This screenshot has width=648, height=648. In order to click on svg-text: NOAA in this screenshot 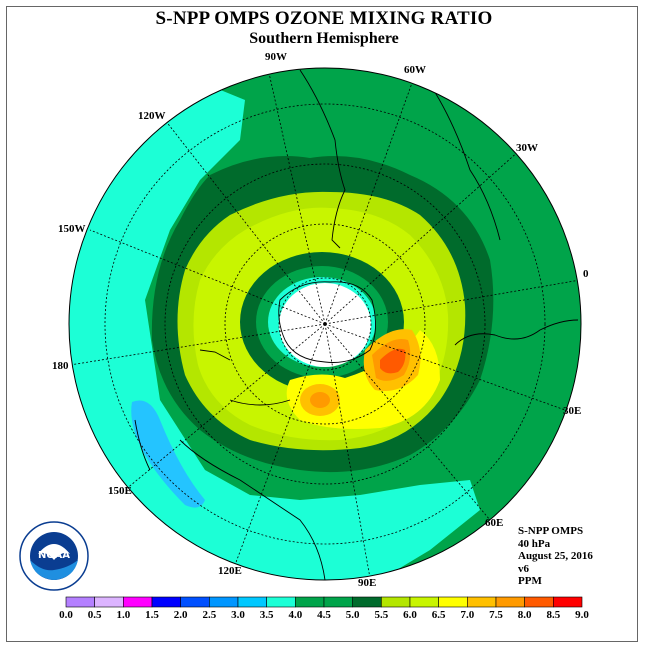, I will do `click(54, 555)`.